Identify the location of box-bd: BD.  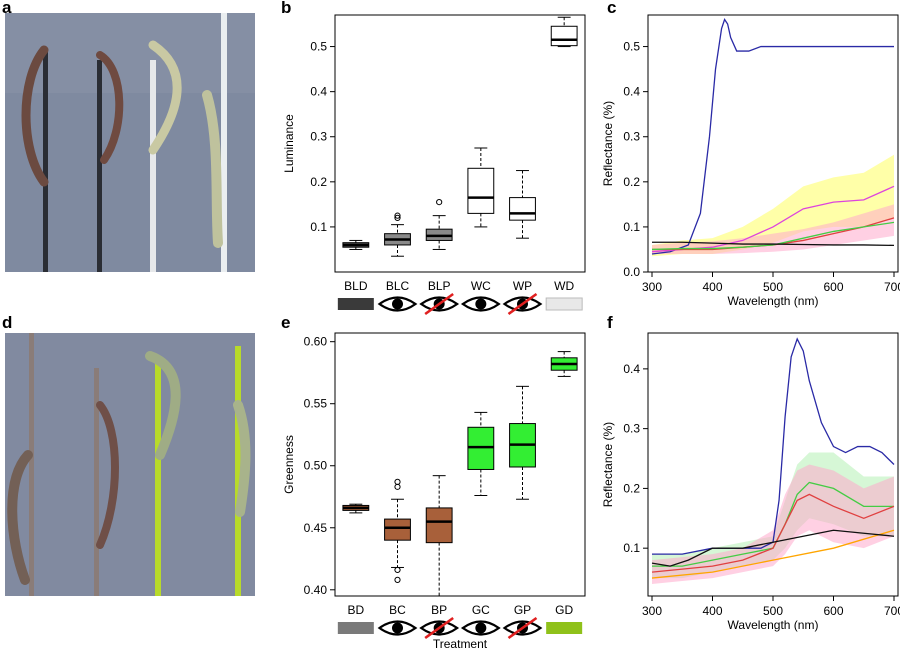
(355, 568).